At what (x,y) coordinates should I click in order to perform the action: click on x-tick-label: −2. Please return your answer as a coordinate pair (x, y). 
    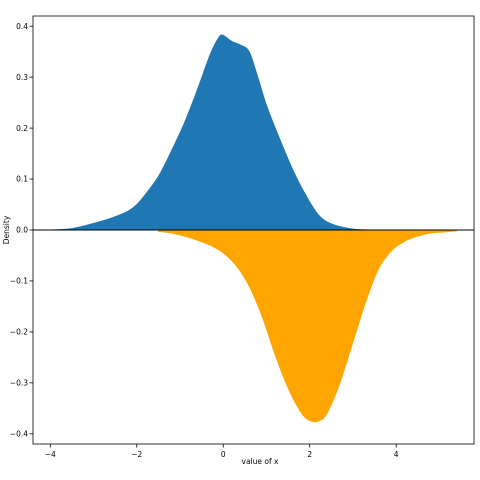
    Looking at the image, I should click on (136, 454).